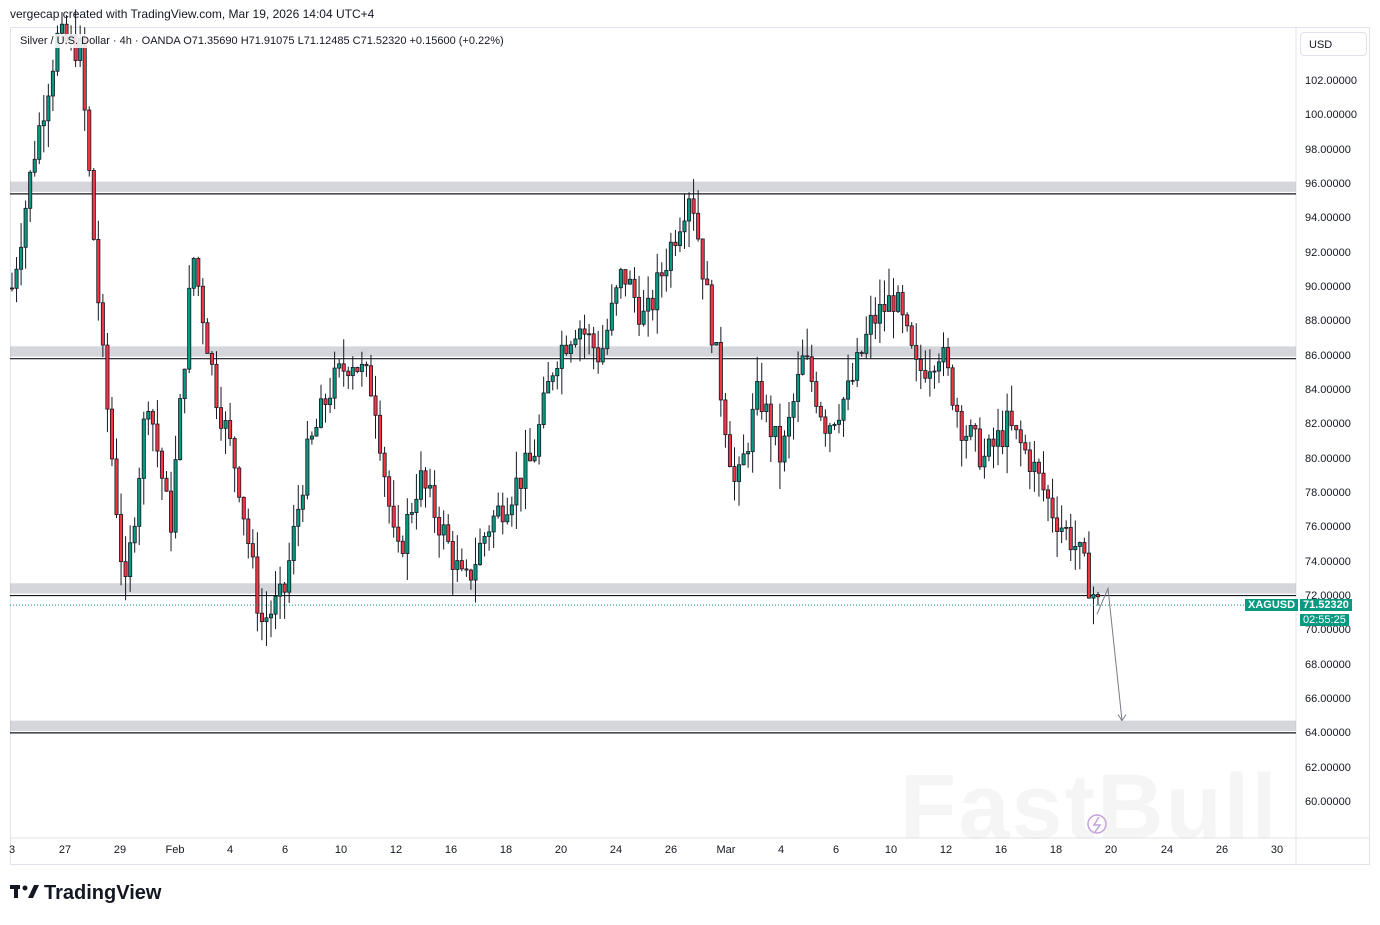 Image resolution: width=1380 pixels, height=925 pixels. Describe the element at coordinates (65, 850) in the screenshot. I see `time-tick-label: 27` at that location.